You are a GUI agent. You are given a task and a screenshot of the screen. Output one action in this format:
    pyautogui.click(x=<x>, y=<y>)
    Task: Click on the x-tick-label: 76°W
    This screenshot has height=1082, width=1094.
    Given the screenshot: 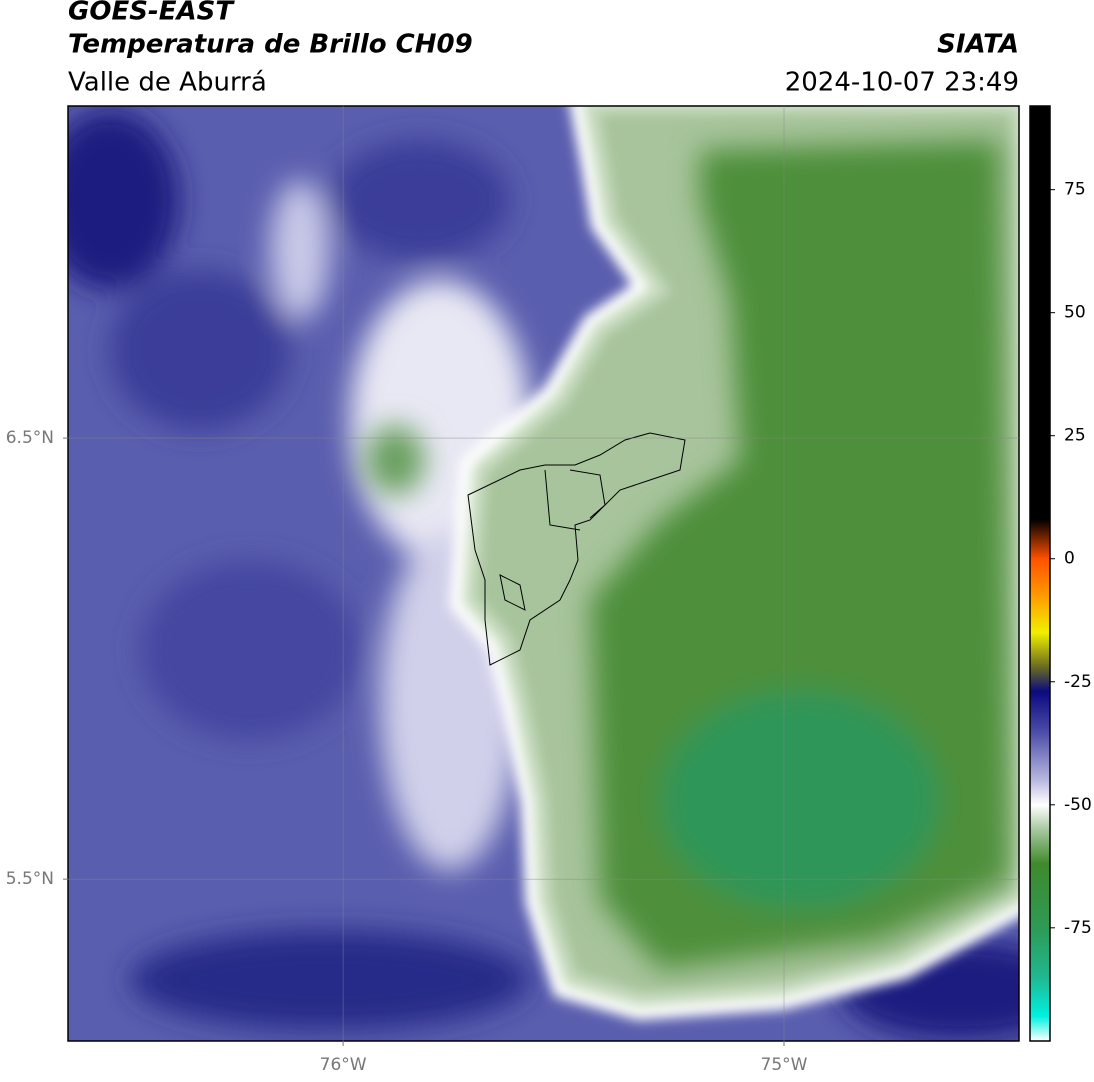 What is the action you would take?
    pyautogui.click(x=343, y=1065)
    